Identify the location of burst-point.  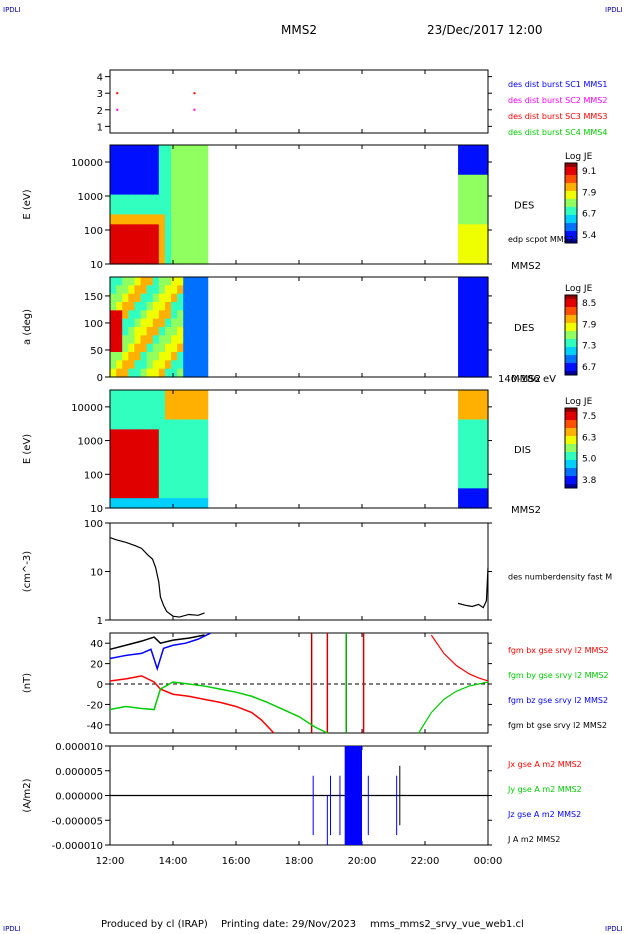
(194, 109).